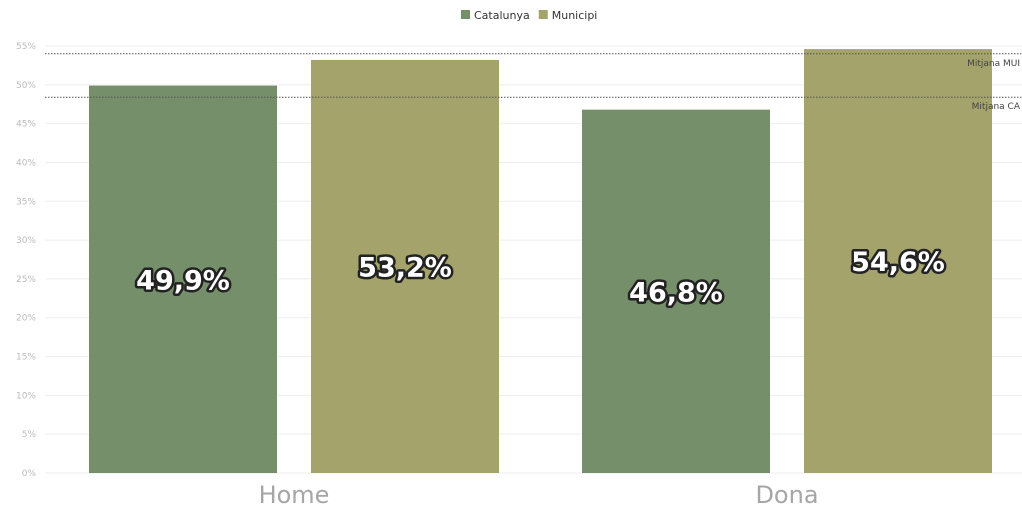 This screenshot has height=509, width=1022. Describe the element at coordinates (26, 358) in the screenshot. I see `y-tick-label: 15%` at that location.